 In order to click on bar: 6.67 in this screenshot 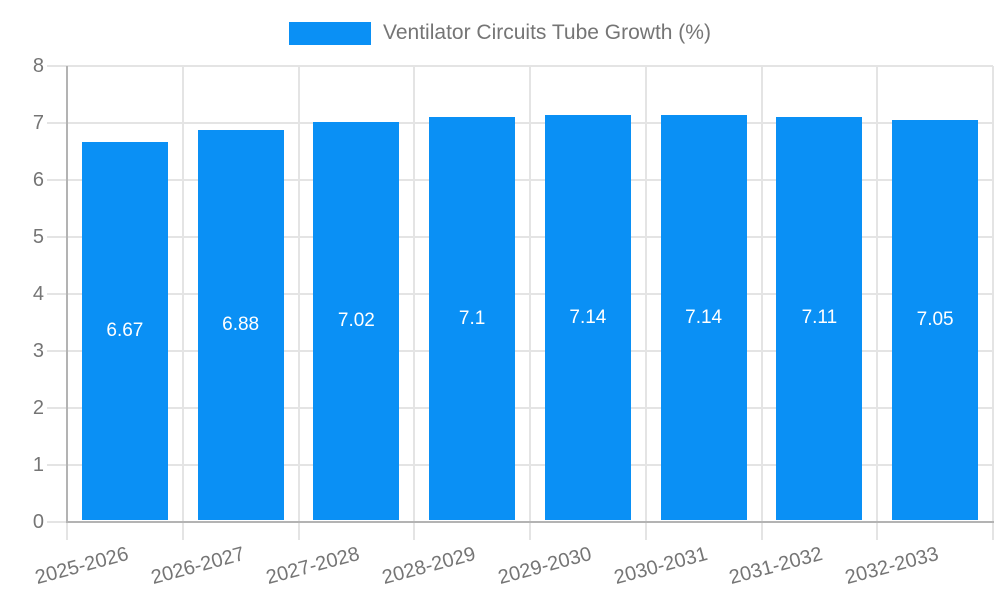, I will do `click(124, 330)`.